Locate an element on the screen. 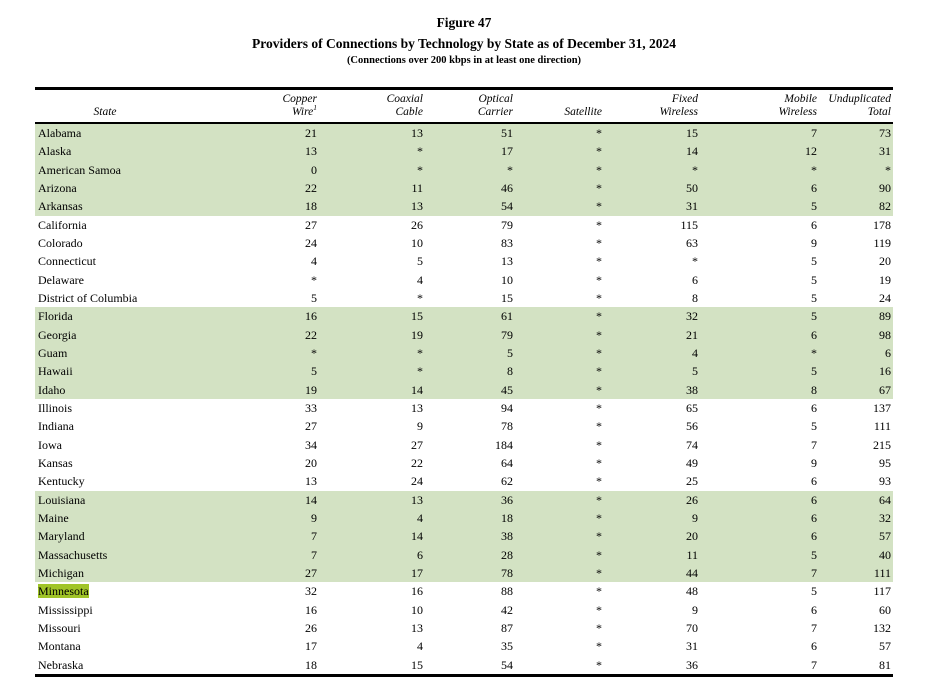 This screenshot has width=951, height=687. value-cell-coaxial-cable: 24 is located at coordinates (417, 481).